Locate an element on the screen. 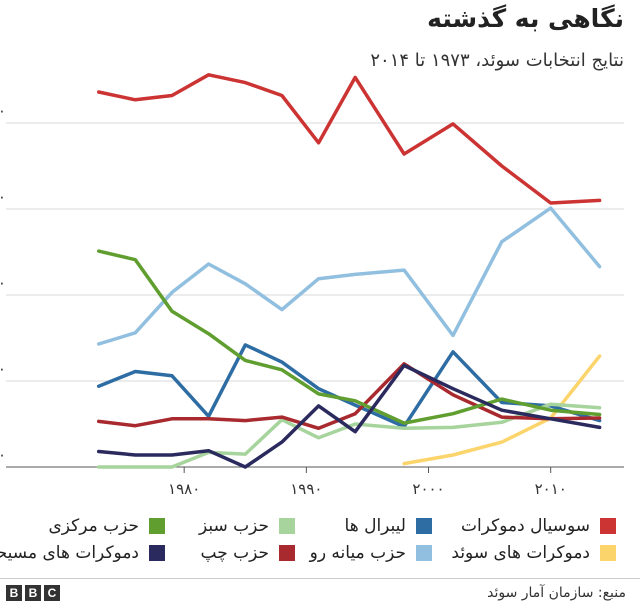  bbc-logo-letter: C is located at coordinates (52, 593).